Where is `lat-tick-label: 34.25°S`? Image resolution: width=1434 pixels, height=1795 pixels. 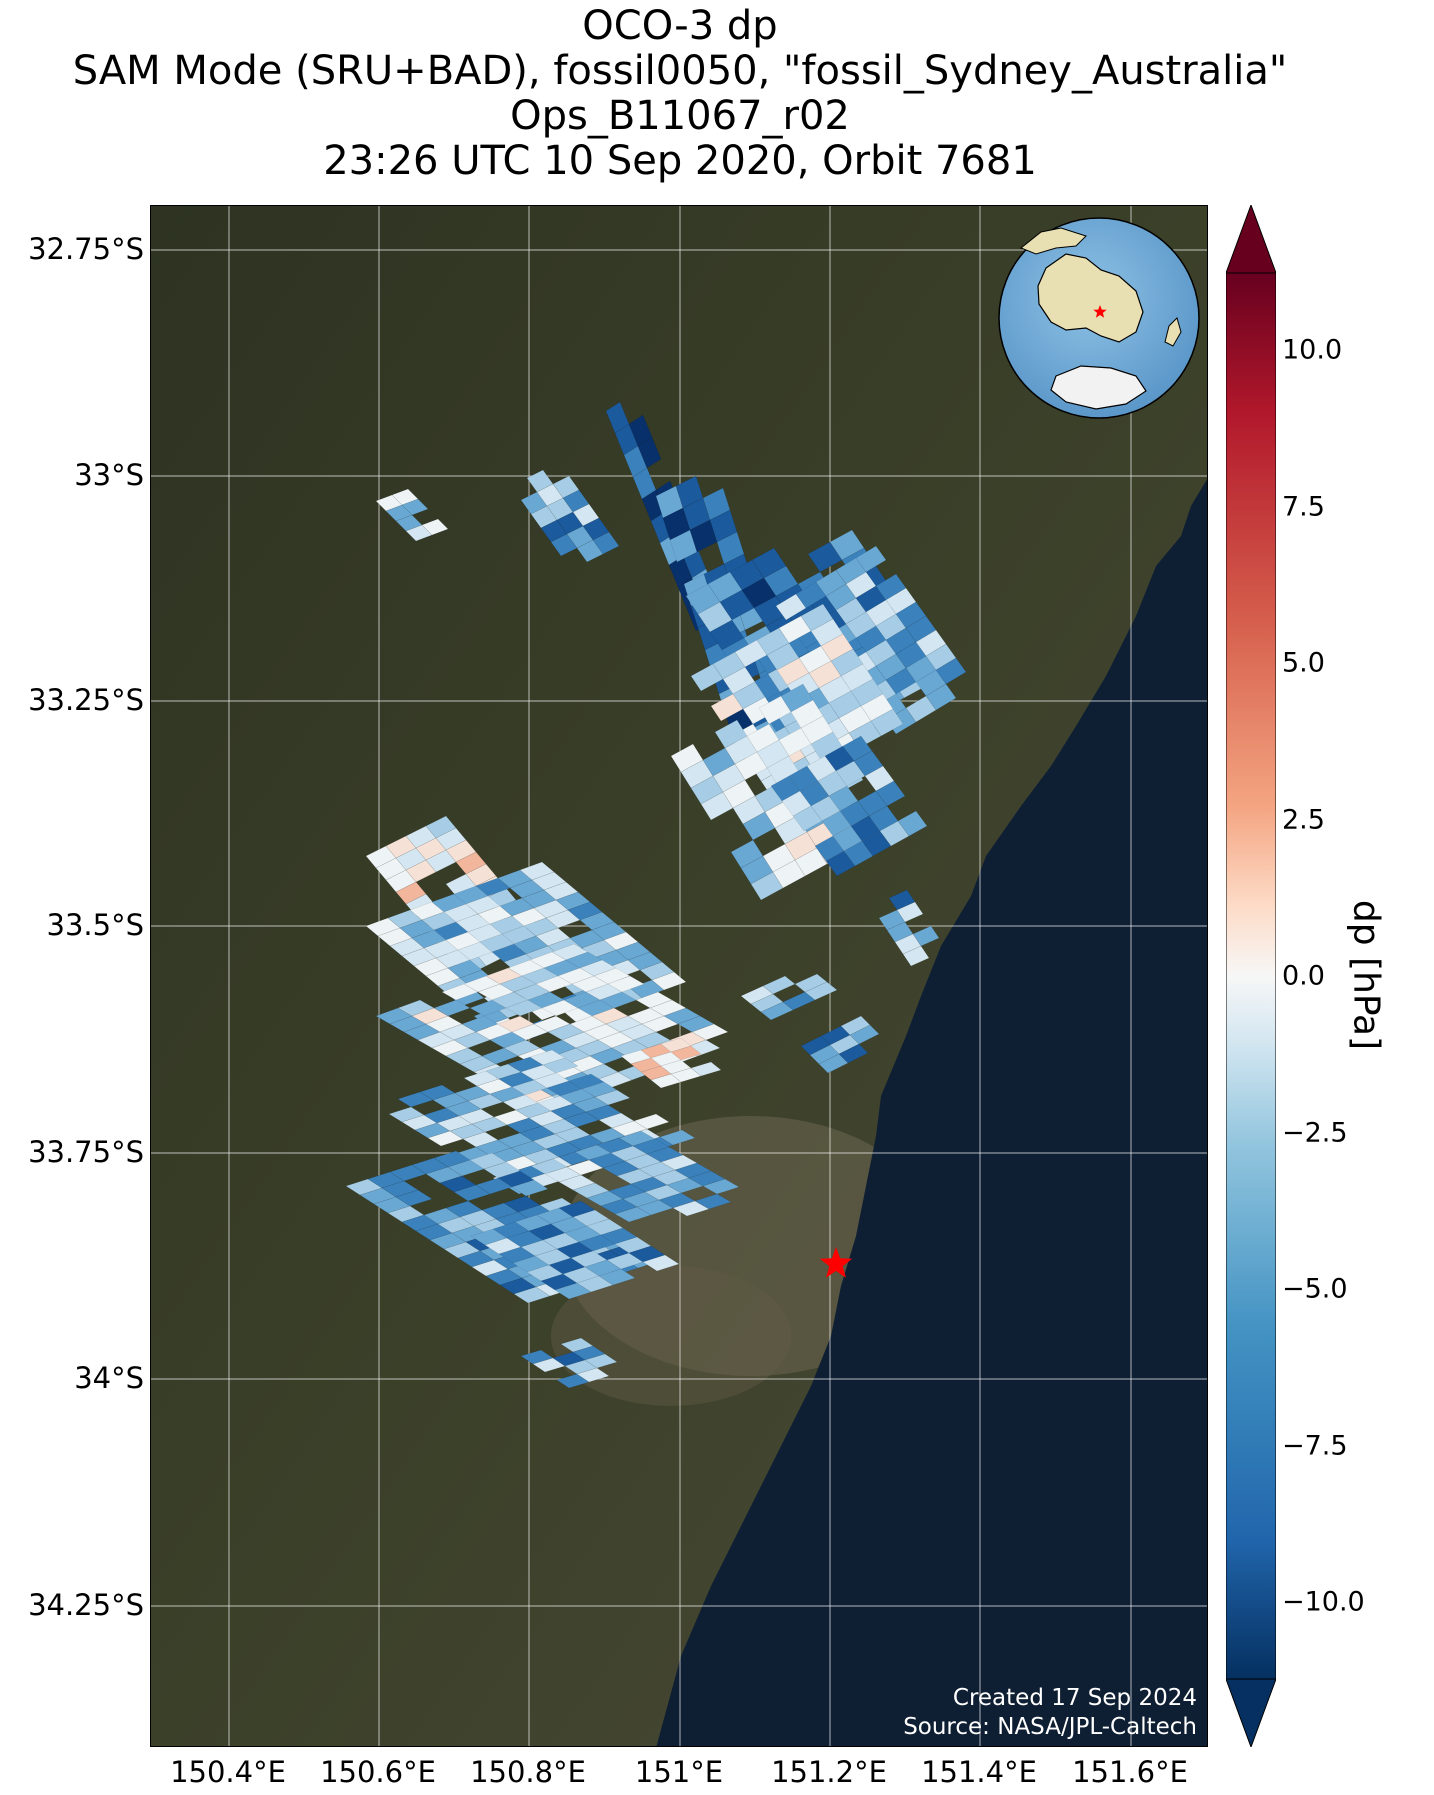
lat-tick-label: 34.25°S is located at coordinates (86, 1605).